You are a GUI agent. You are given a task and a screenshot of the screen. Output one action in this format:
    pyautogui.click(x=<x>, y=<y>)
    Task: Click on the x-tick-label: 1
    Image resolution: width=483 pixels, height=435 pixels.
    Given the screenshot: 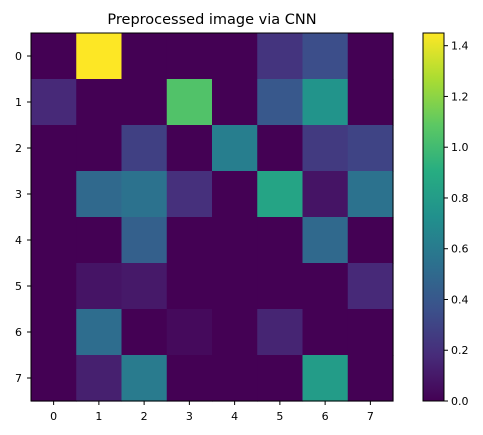 What is the action you would take?
    pyautogui.click(x=98, y=416)
    